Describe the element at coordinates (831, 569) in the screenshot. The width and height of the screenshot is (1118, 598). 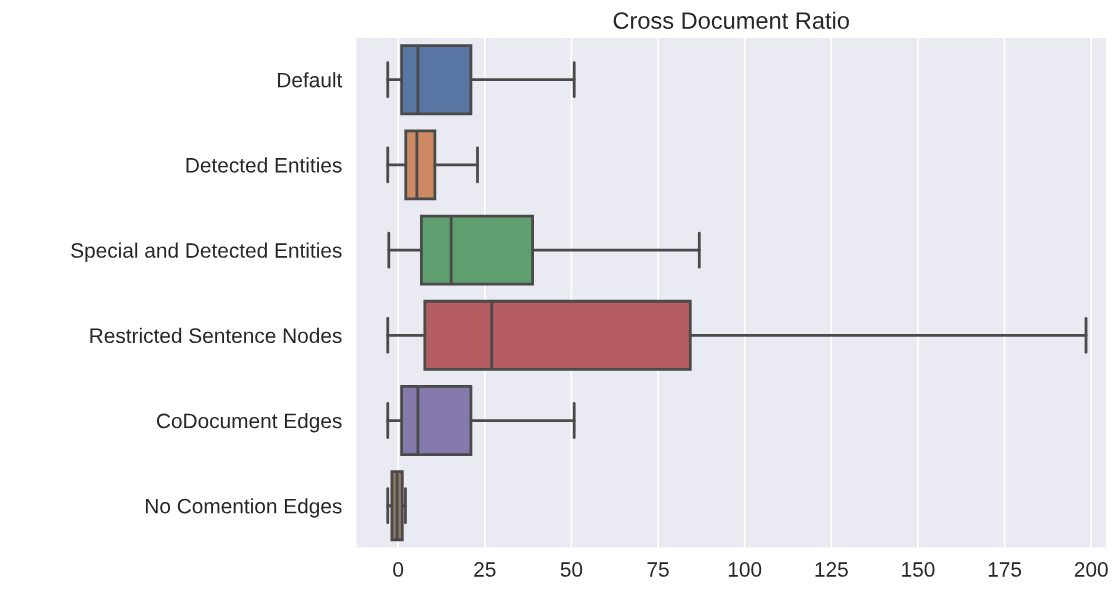
I see `x-tick-label: 125` at that location.